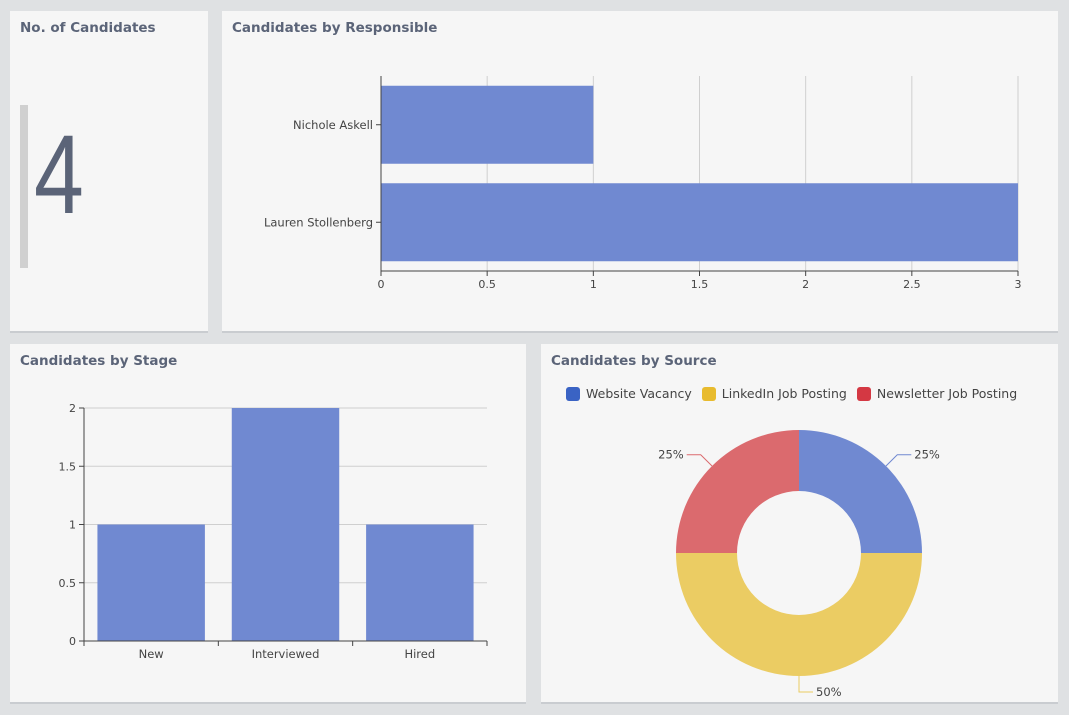  I want to click on stage-bar-chart: 0 0.5 1 1.5 2 New Interviewed Hired, so click(273, 531).